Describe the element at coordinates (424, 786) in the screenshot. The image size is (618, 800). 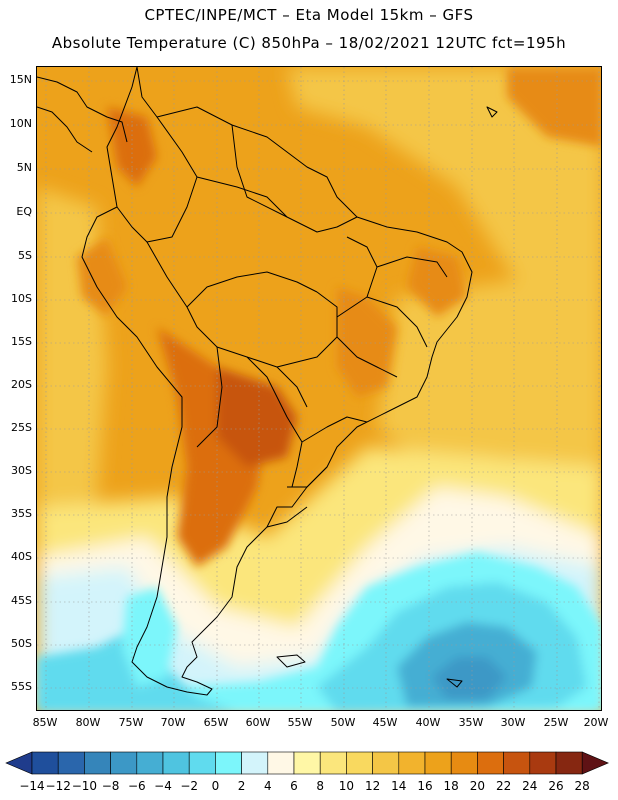
I see `colorbar-tick-label: 16` at that location.